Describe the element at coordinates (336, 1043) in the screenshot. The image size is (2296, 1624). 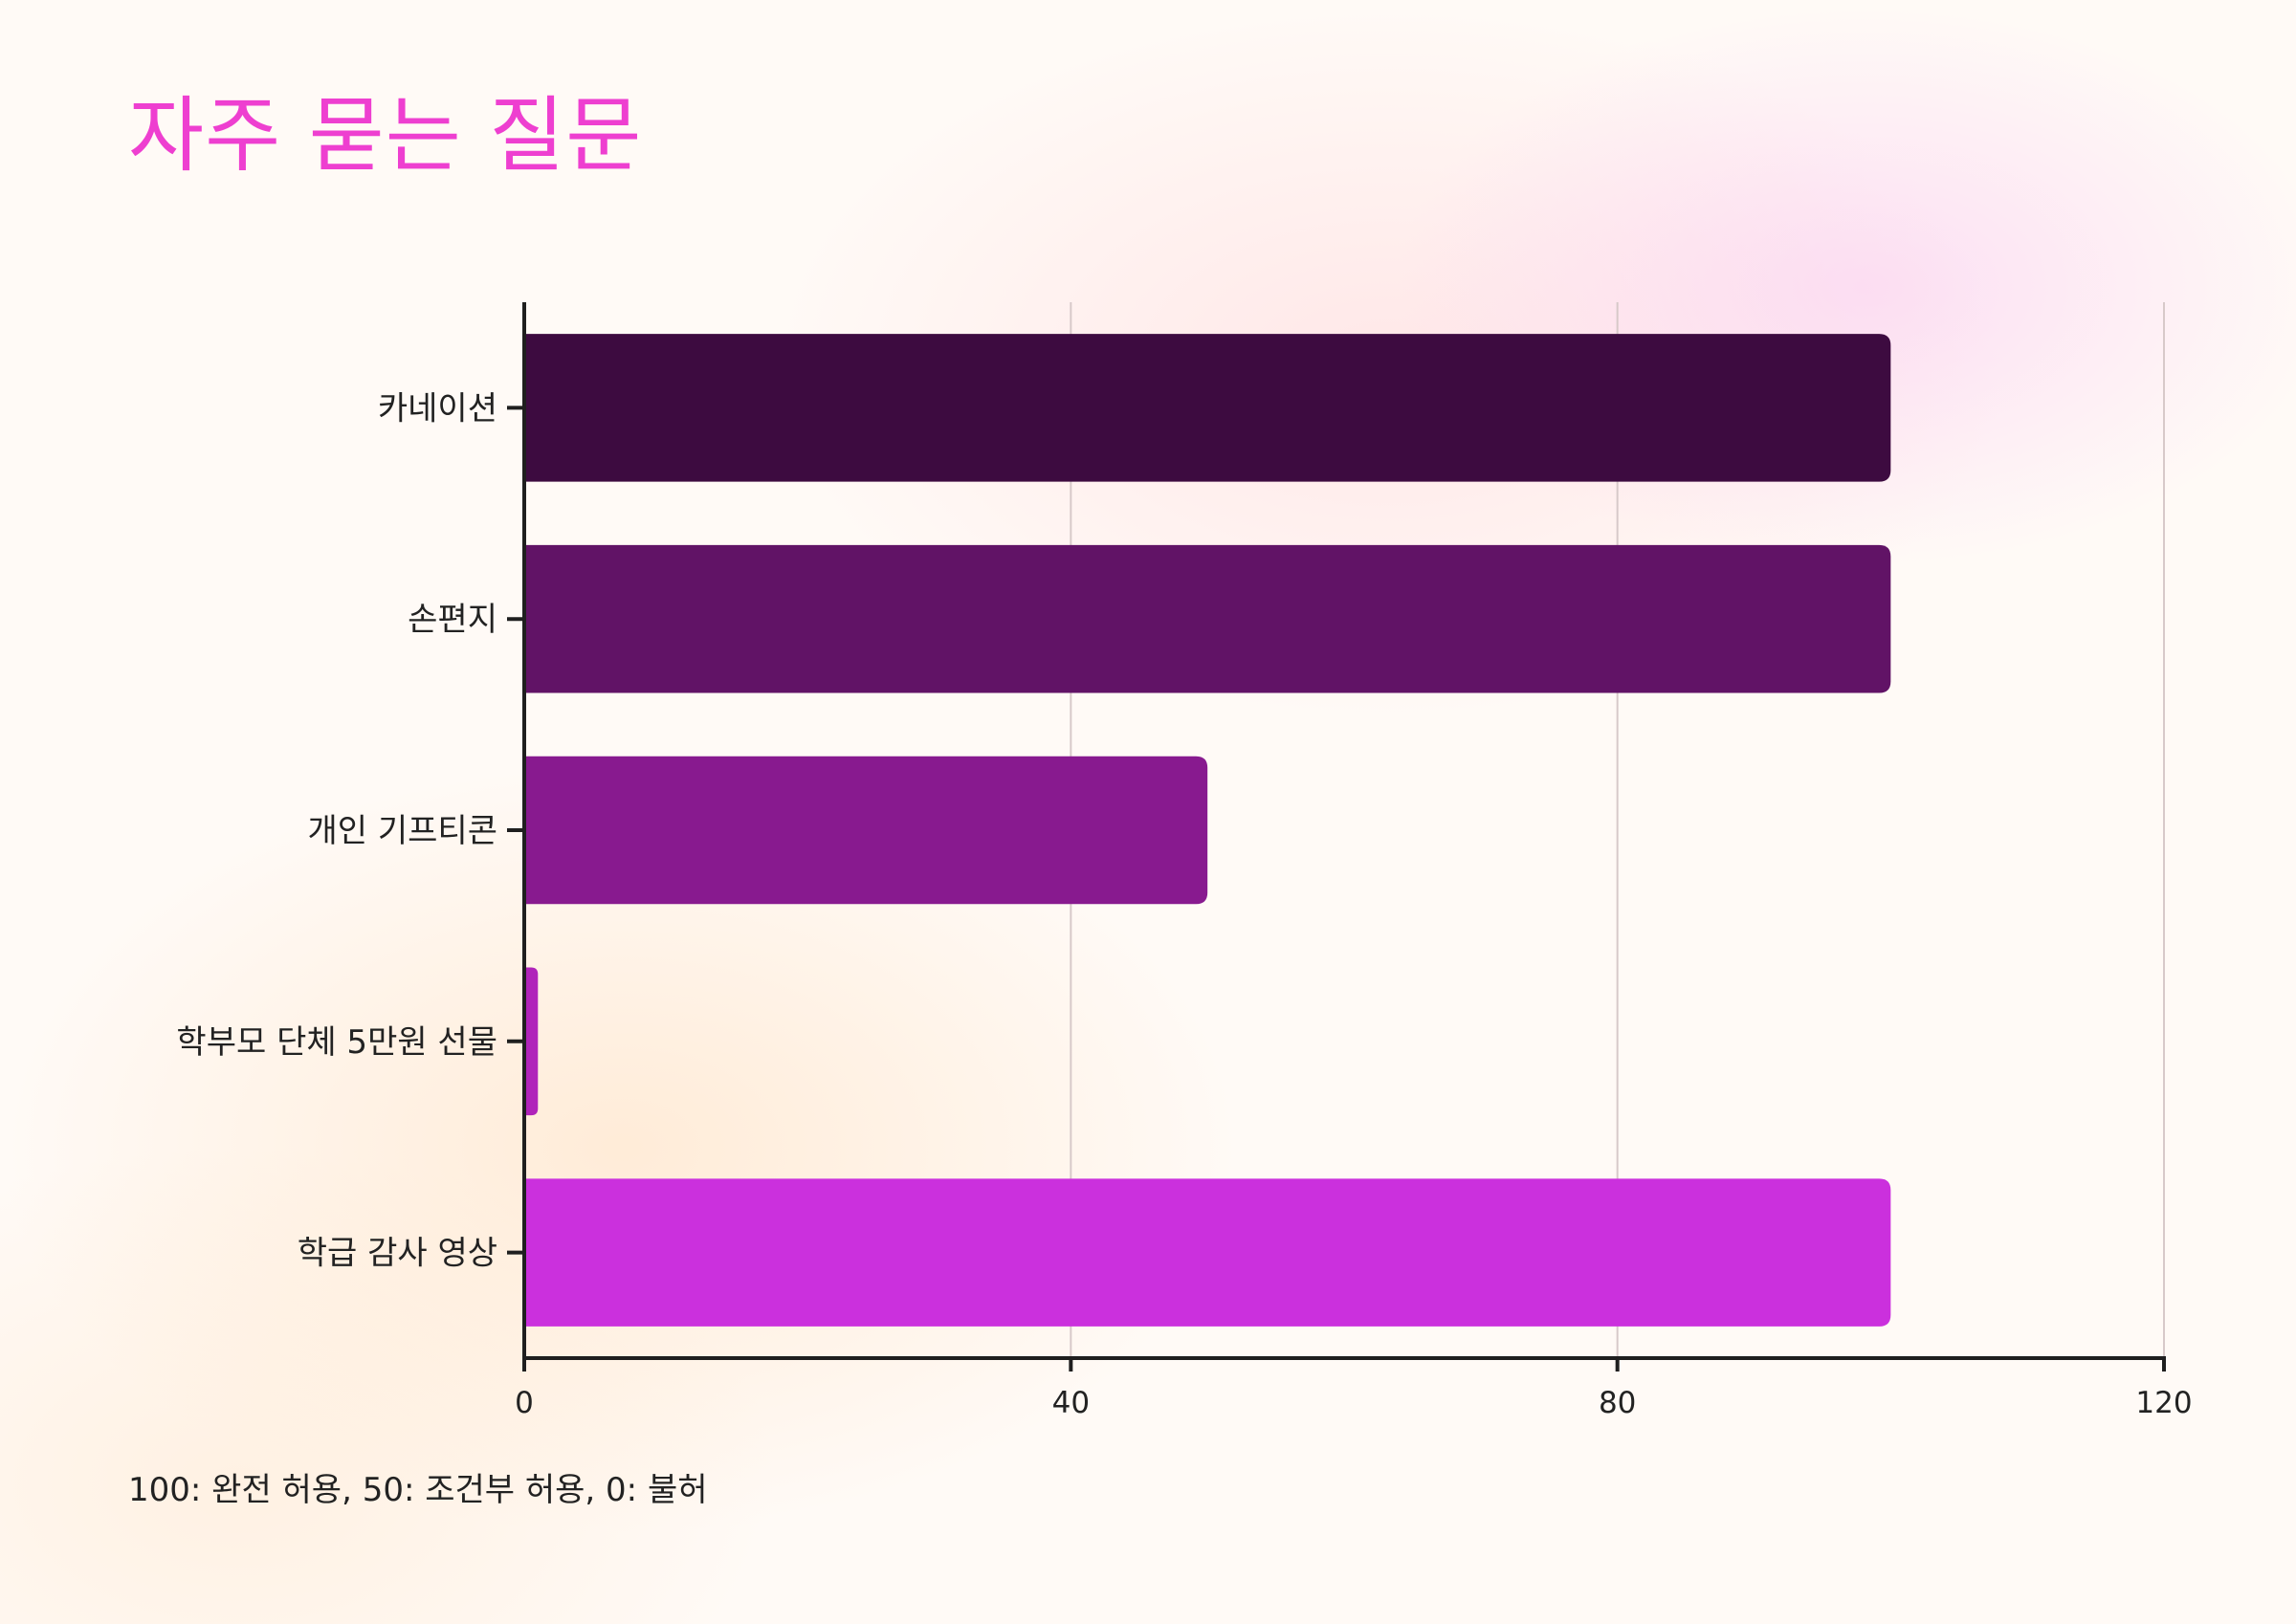
I see `category-label: 학부모 단체 5만원 선물` at that location.